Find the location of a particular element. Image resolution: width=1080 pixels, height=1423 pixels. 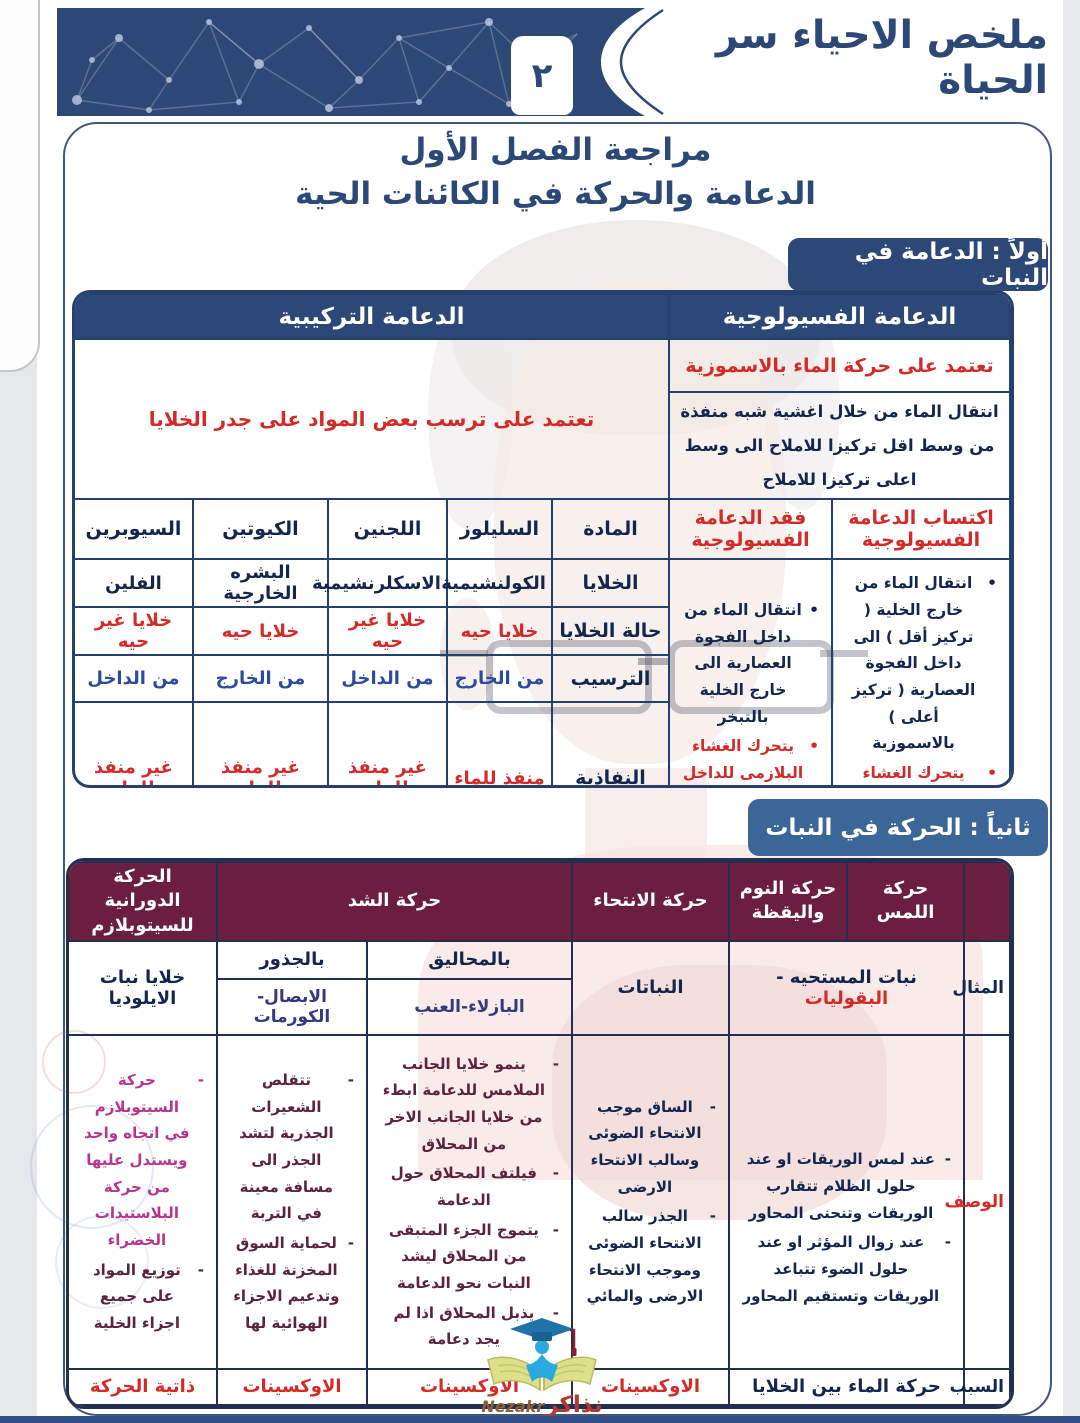

permeability-cutin: غير منفذ للماء is located at coordinates (260, 743).